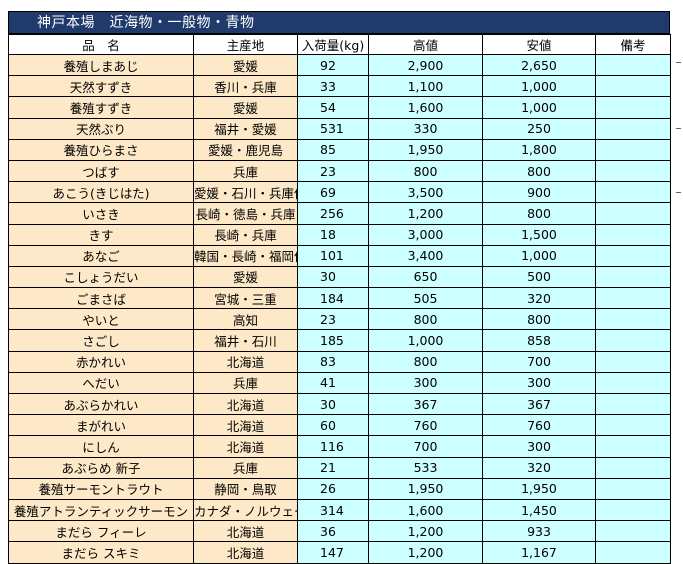 The width and height of the screenshot is (683, 564). Describe the element at coordinates (333, 213) in the screenshot. I see `cell-qty: 256` at that location.